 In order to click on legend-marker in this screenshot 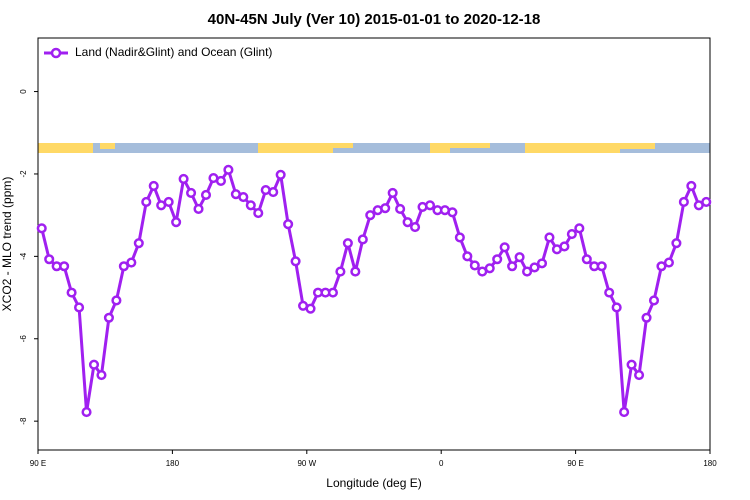, I will do `click(56, 53)`.